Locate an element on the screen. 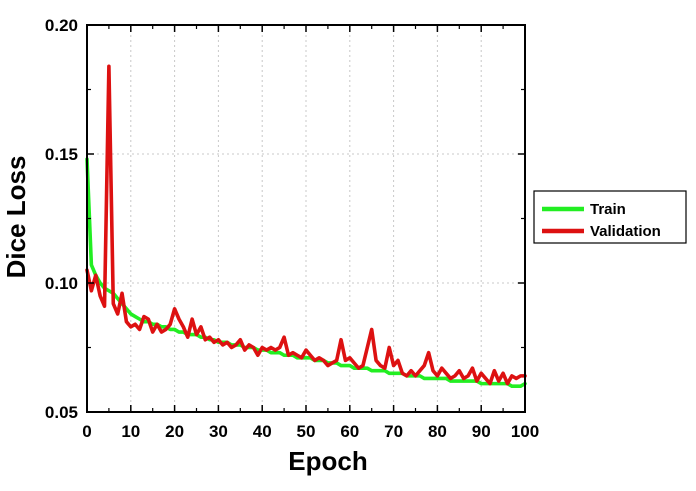 This screenshot has width=696, height=491. legend-label-validation: Validation is located at coordinates (625, 231).